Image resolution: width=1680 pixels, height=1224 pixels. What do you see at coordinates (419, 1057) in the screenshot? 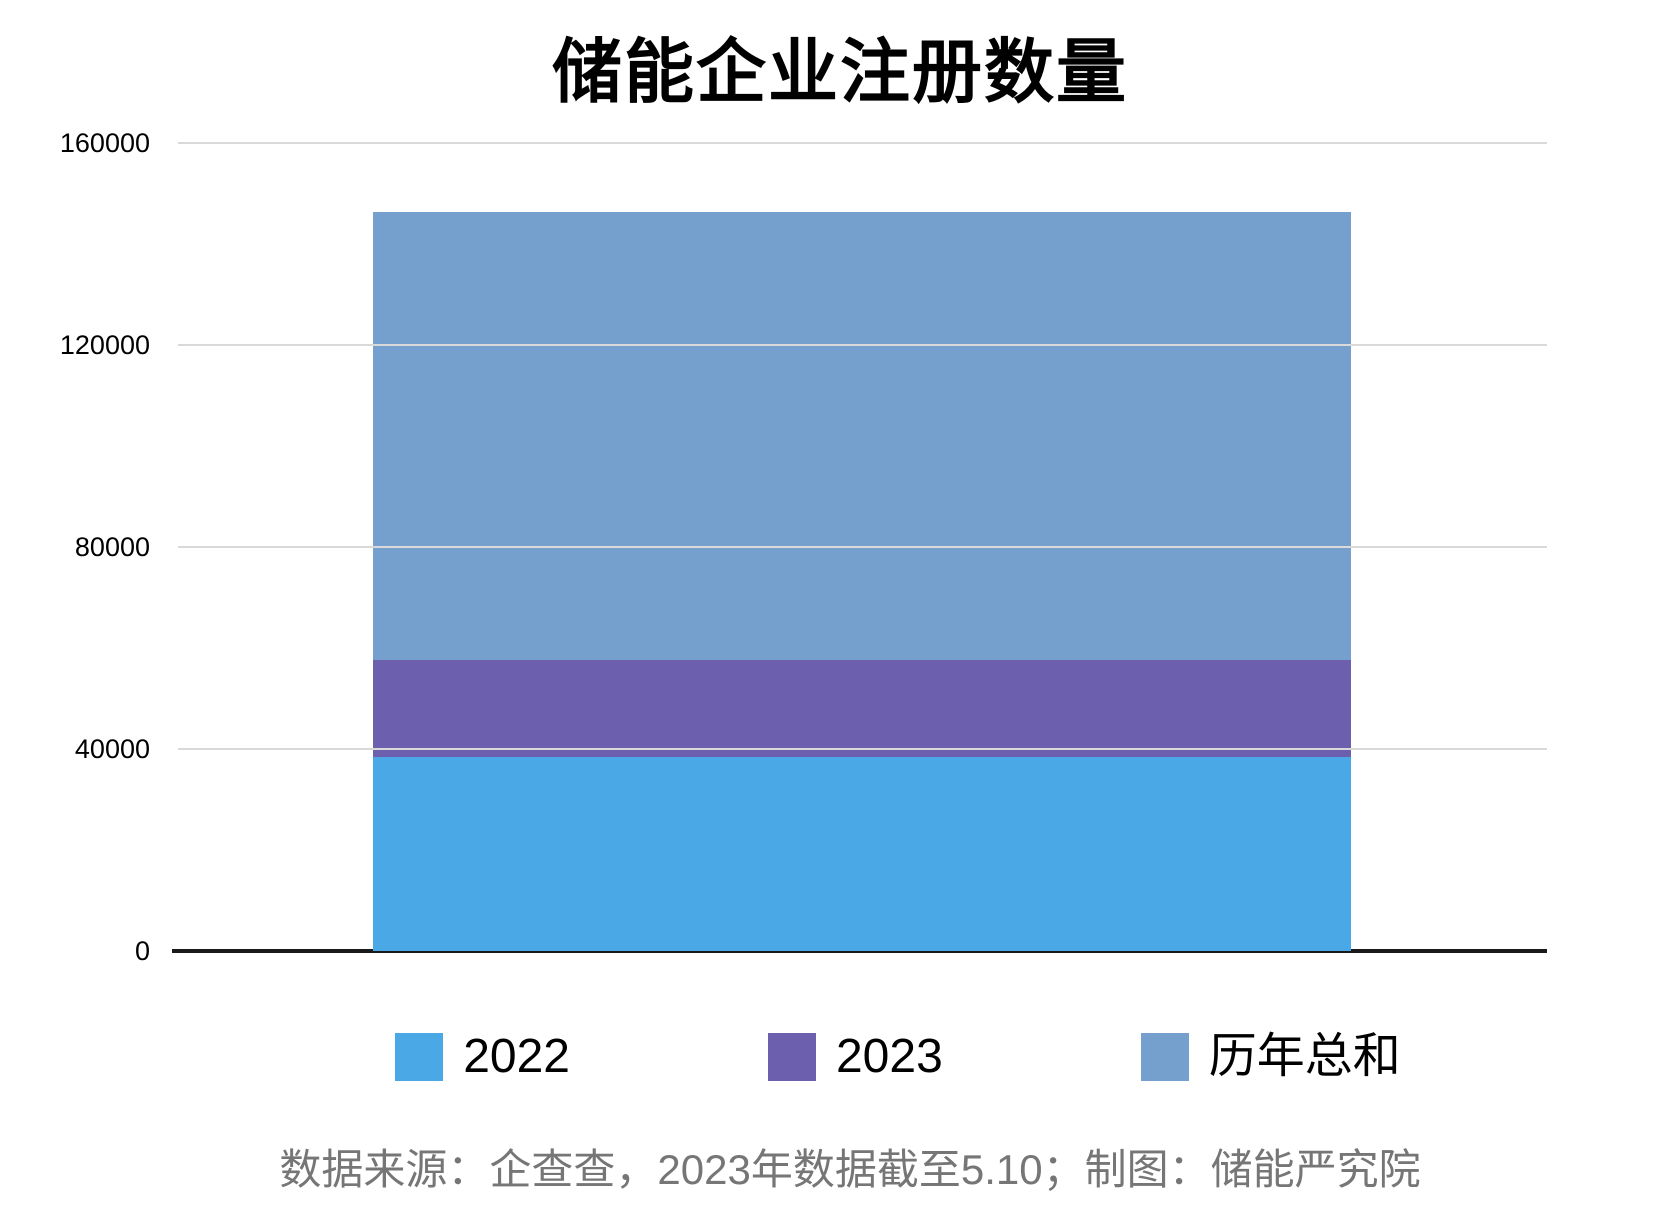
I see `legend-swatch-2022` at bounding box center [419, 1057].